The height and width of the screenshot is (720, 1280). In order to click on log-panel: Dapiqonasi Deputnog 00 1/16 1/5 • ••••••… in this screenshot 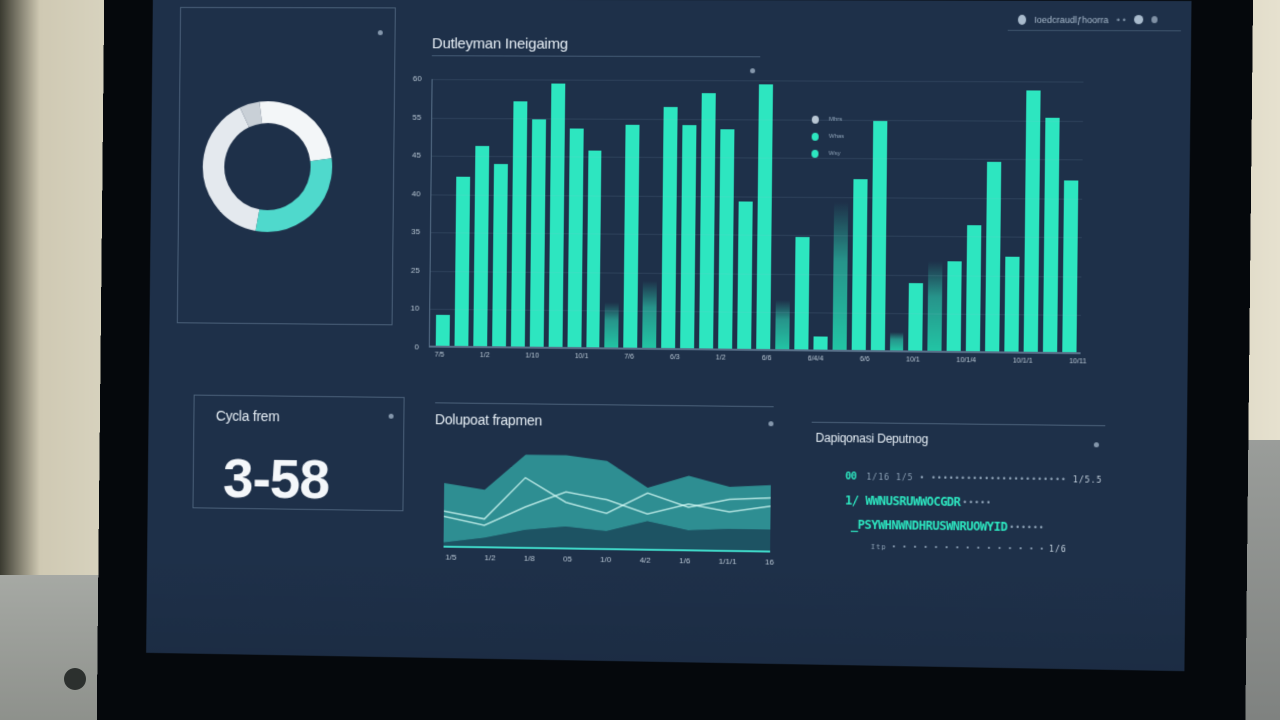, I will do `click(958, 491)`.